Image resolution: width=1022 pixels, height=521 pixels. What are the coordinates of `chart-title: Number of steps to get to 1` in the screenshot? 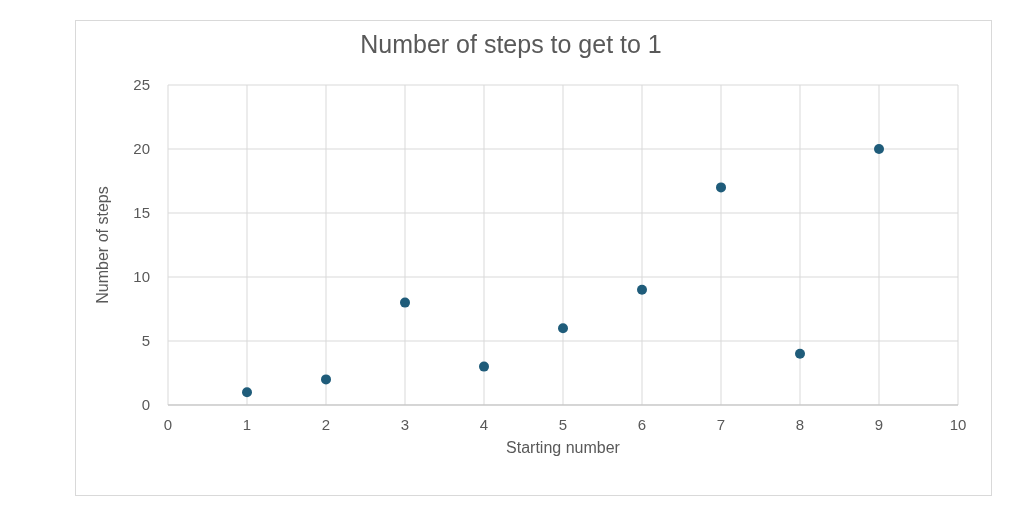 It's located at (511, 44).